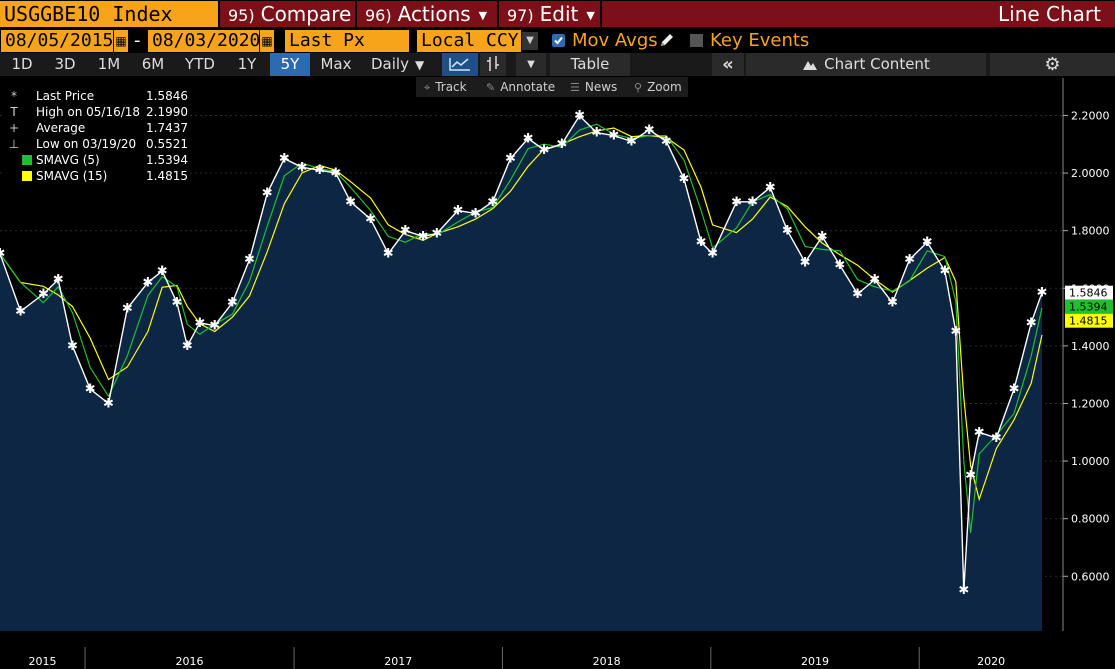 Image resolution: width=1115 pixels, height=669 pixels. I want to click on x-tick-label: 2018, so click(607, 661).